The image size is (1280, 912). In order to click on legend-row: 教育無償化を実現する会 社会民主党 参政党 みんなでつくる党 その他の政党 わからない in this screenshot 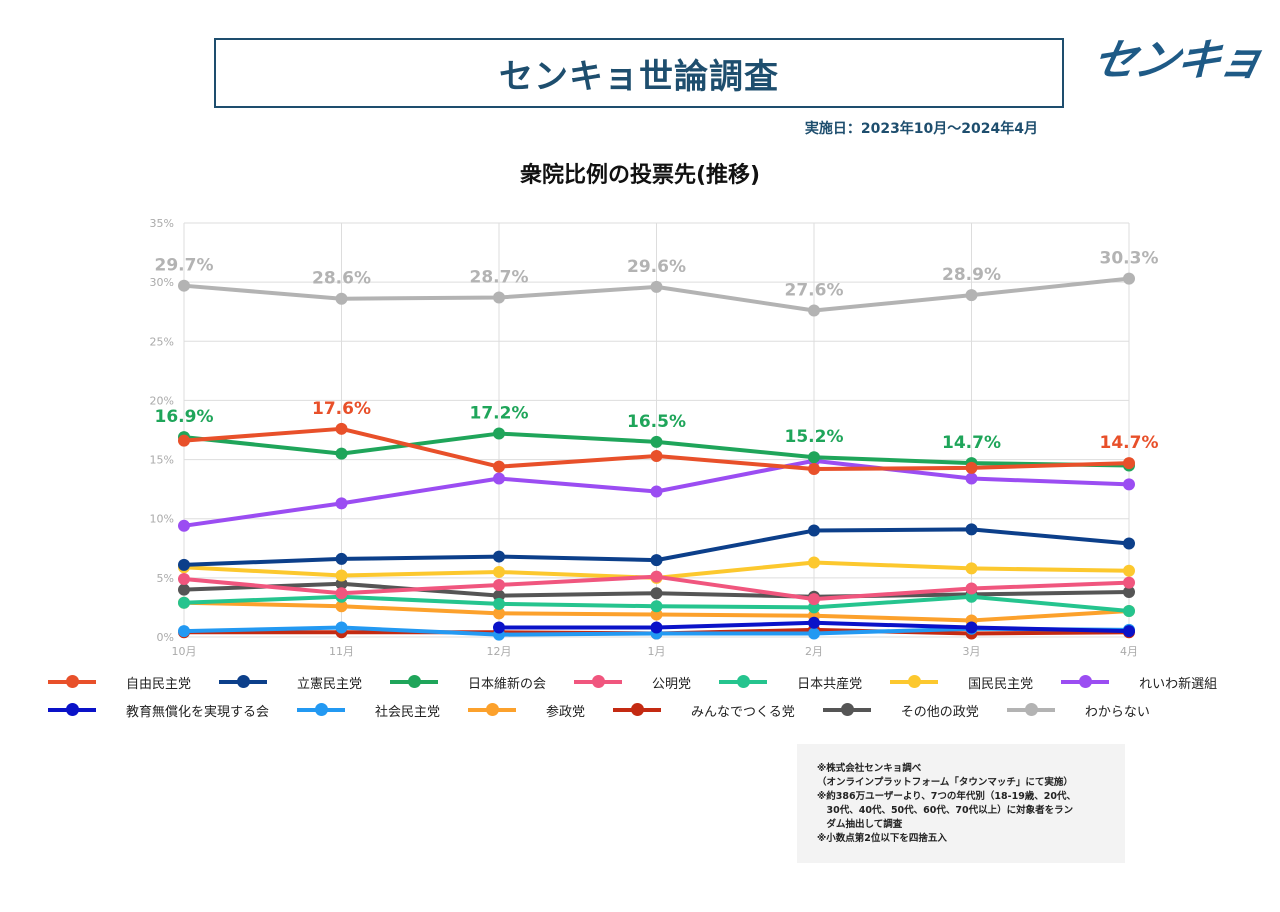, I will do `click(648, 710)`.